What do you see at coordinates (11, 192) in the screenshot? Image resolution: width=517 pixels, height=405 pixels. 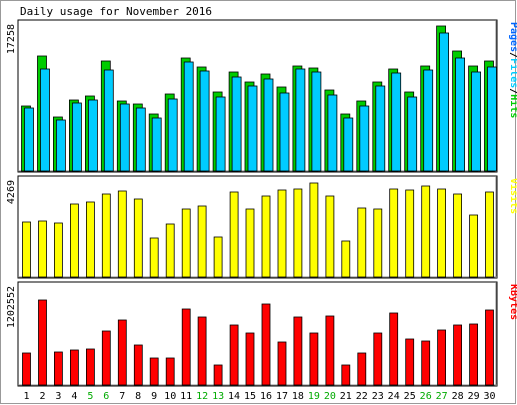 I see `y-tick-label: 4269` at bounding box center [11, 192].